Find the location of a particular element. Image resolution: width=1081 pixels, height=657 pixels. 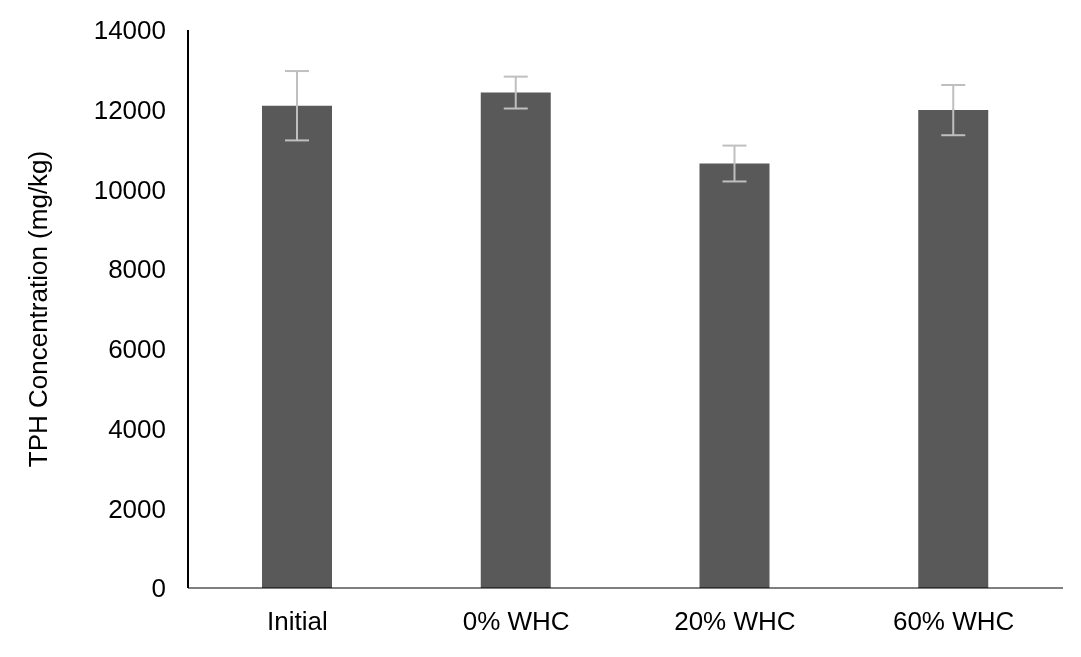

x-tick-label: 20% WHC is located at coordinates (735, 621).